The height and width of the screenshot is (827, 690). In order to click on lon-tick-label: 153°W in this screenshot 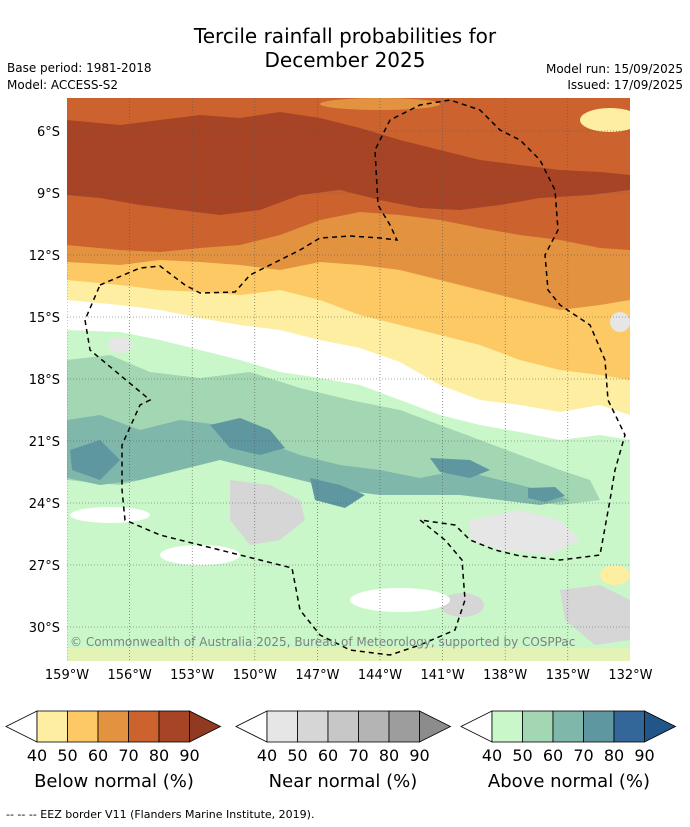, I will do `click(192, 675)`.